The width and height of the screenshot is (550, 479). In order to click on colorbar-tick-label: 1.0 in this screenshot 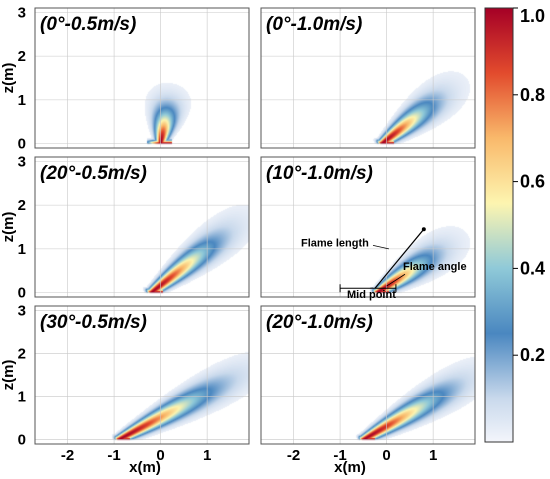, I will do `click(532, 16)`.